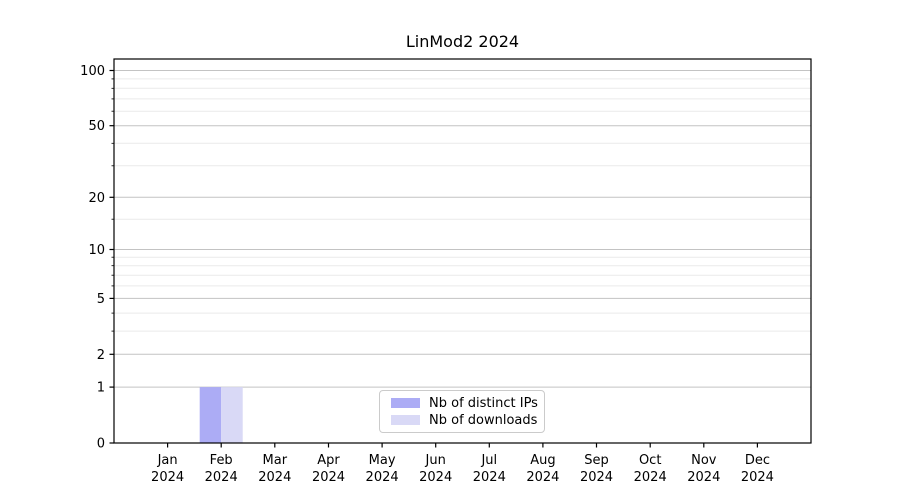  Describe the element at coordinates (167, 460) in the screenshot. I see `x-tick-month: Jan` at that location.